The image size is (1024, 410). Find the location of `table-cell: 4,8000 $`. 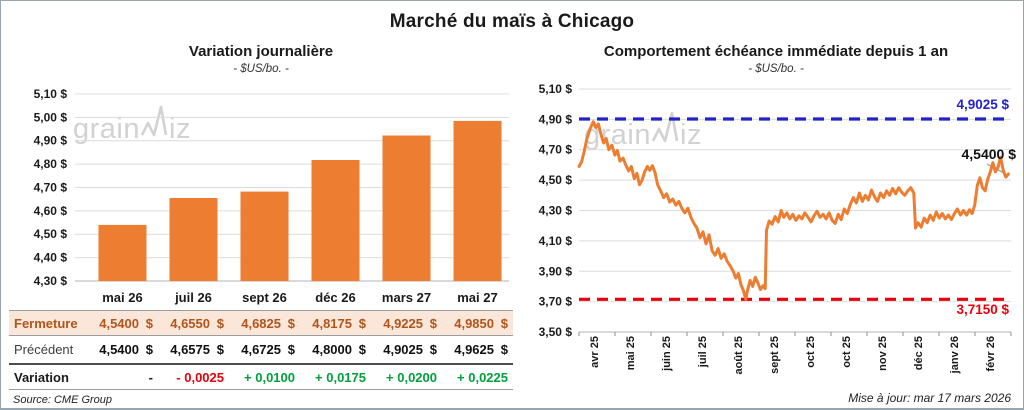

table-cell: 4,8000 $ is located at coordinates (339, 349).